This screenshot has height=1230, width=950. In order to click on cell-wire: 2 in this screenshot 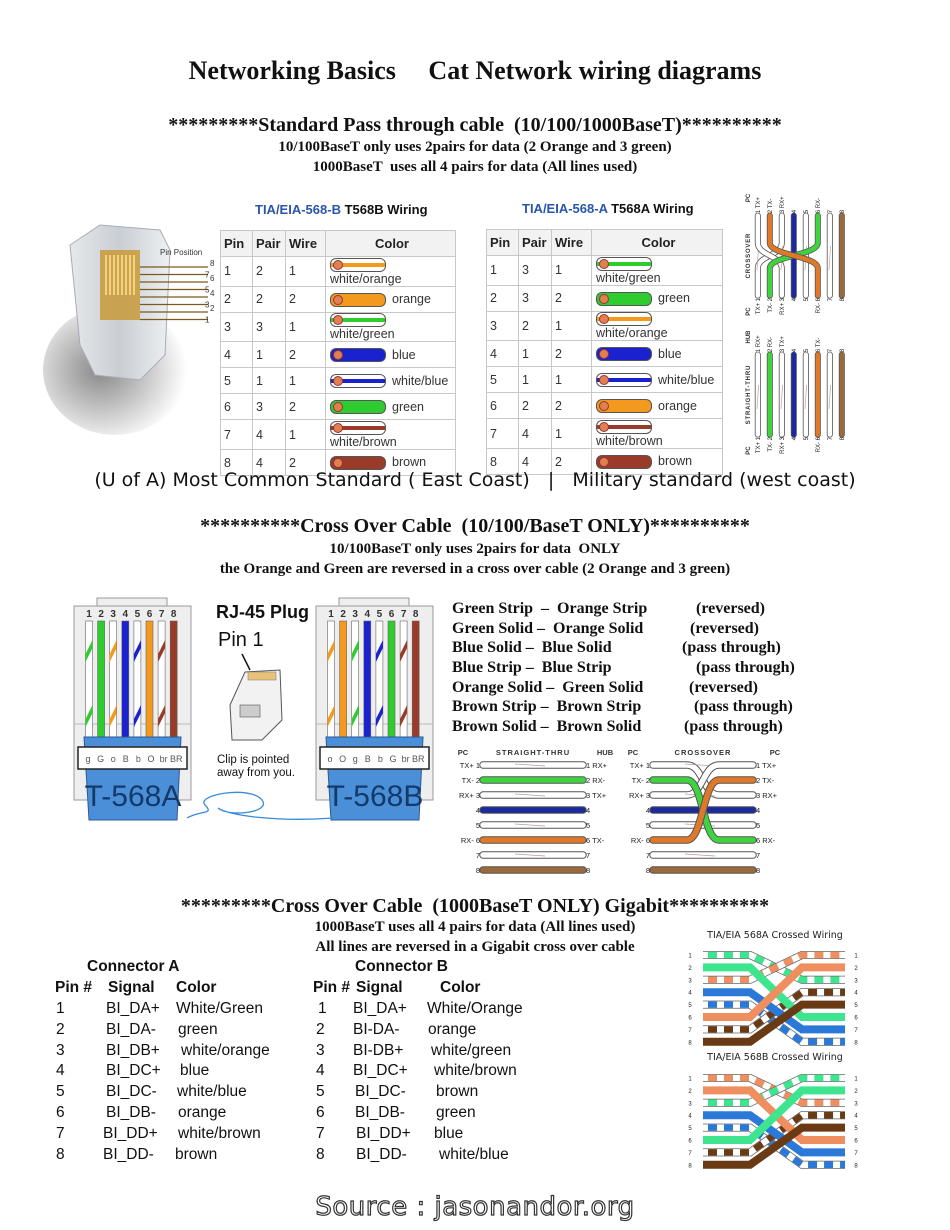, I will do `click(571, 298)`.